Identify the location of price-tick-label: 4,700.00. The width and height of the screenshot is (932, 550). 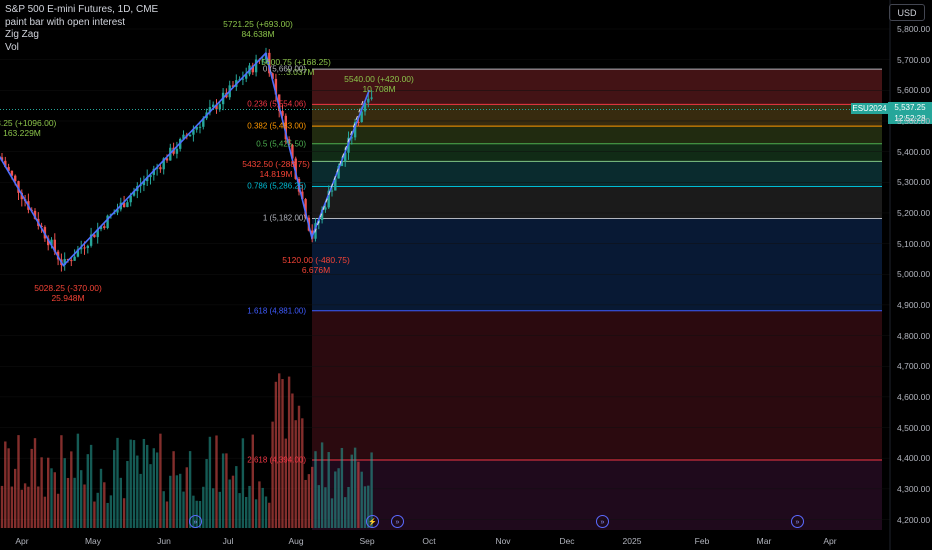
(914, 366).